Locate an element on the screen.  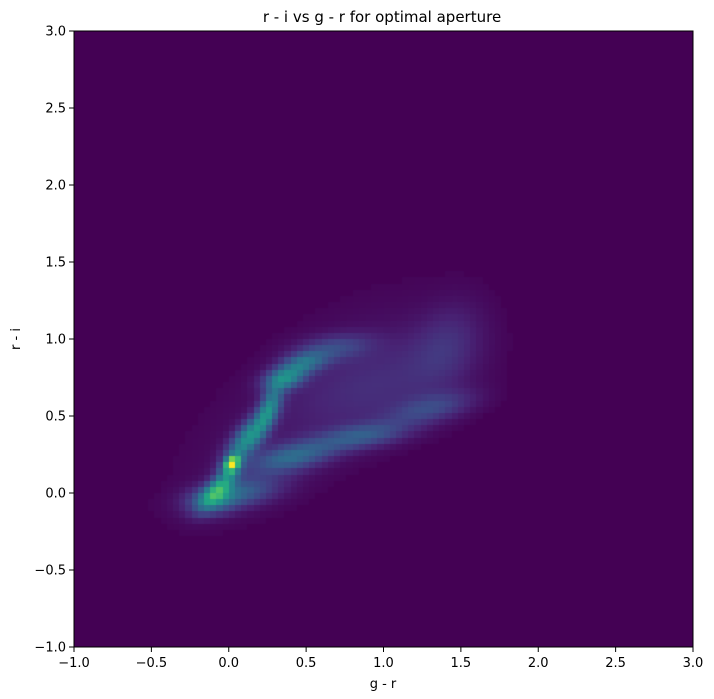
y-tick-label: 1.5 is located at coordinates (55, 263).